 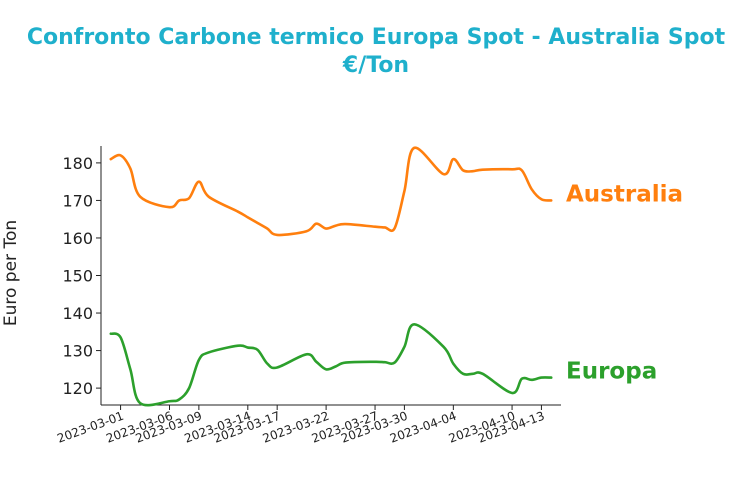 I want to click on series-line-europa, so click(x=331, y=365).